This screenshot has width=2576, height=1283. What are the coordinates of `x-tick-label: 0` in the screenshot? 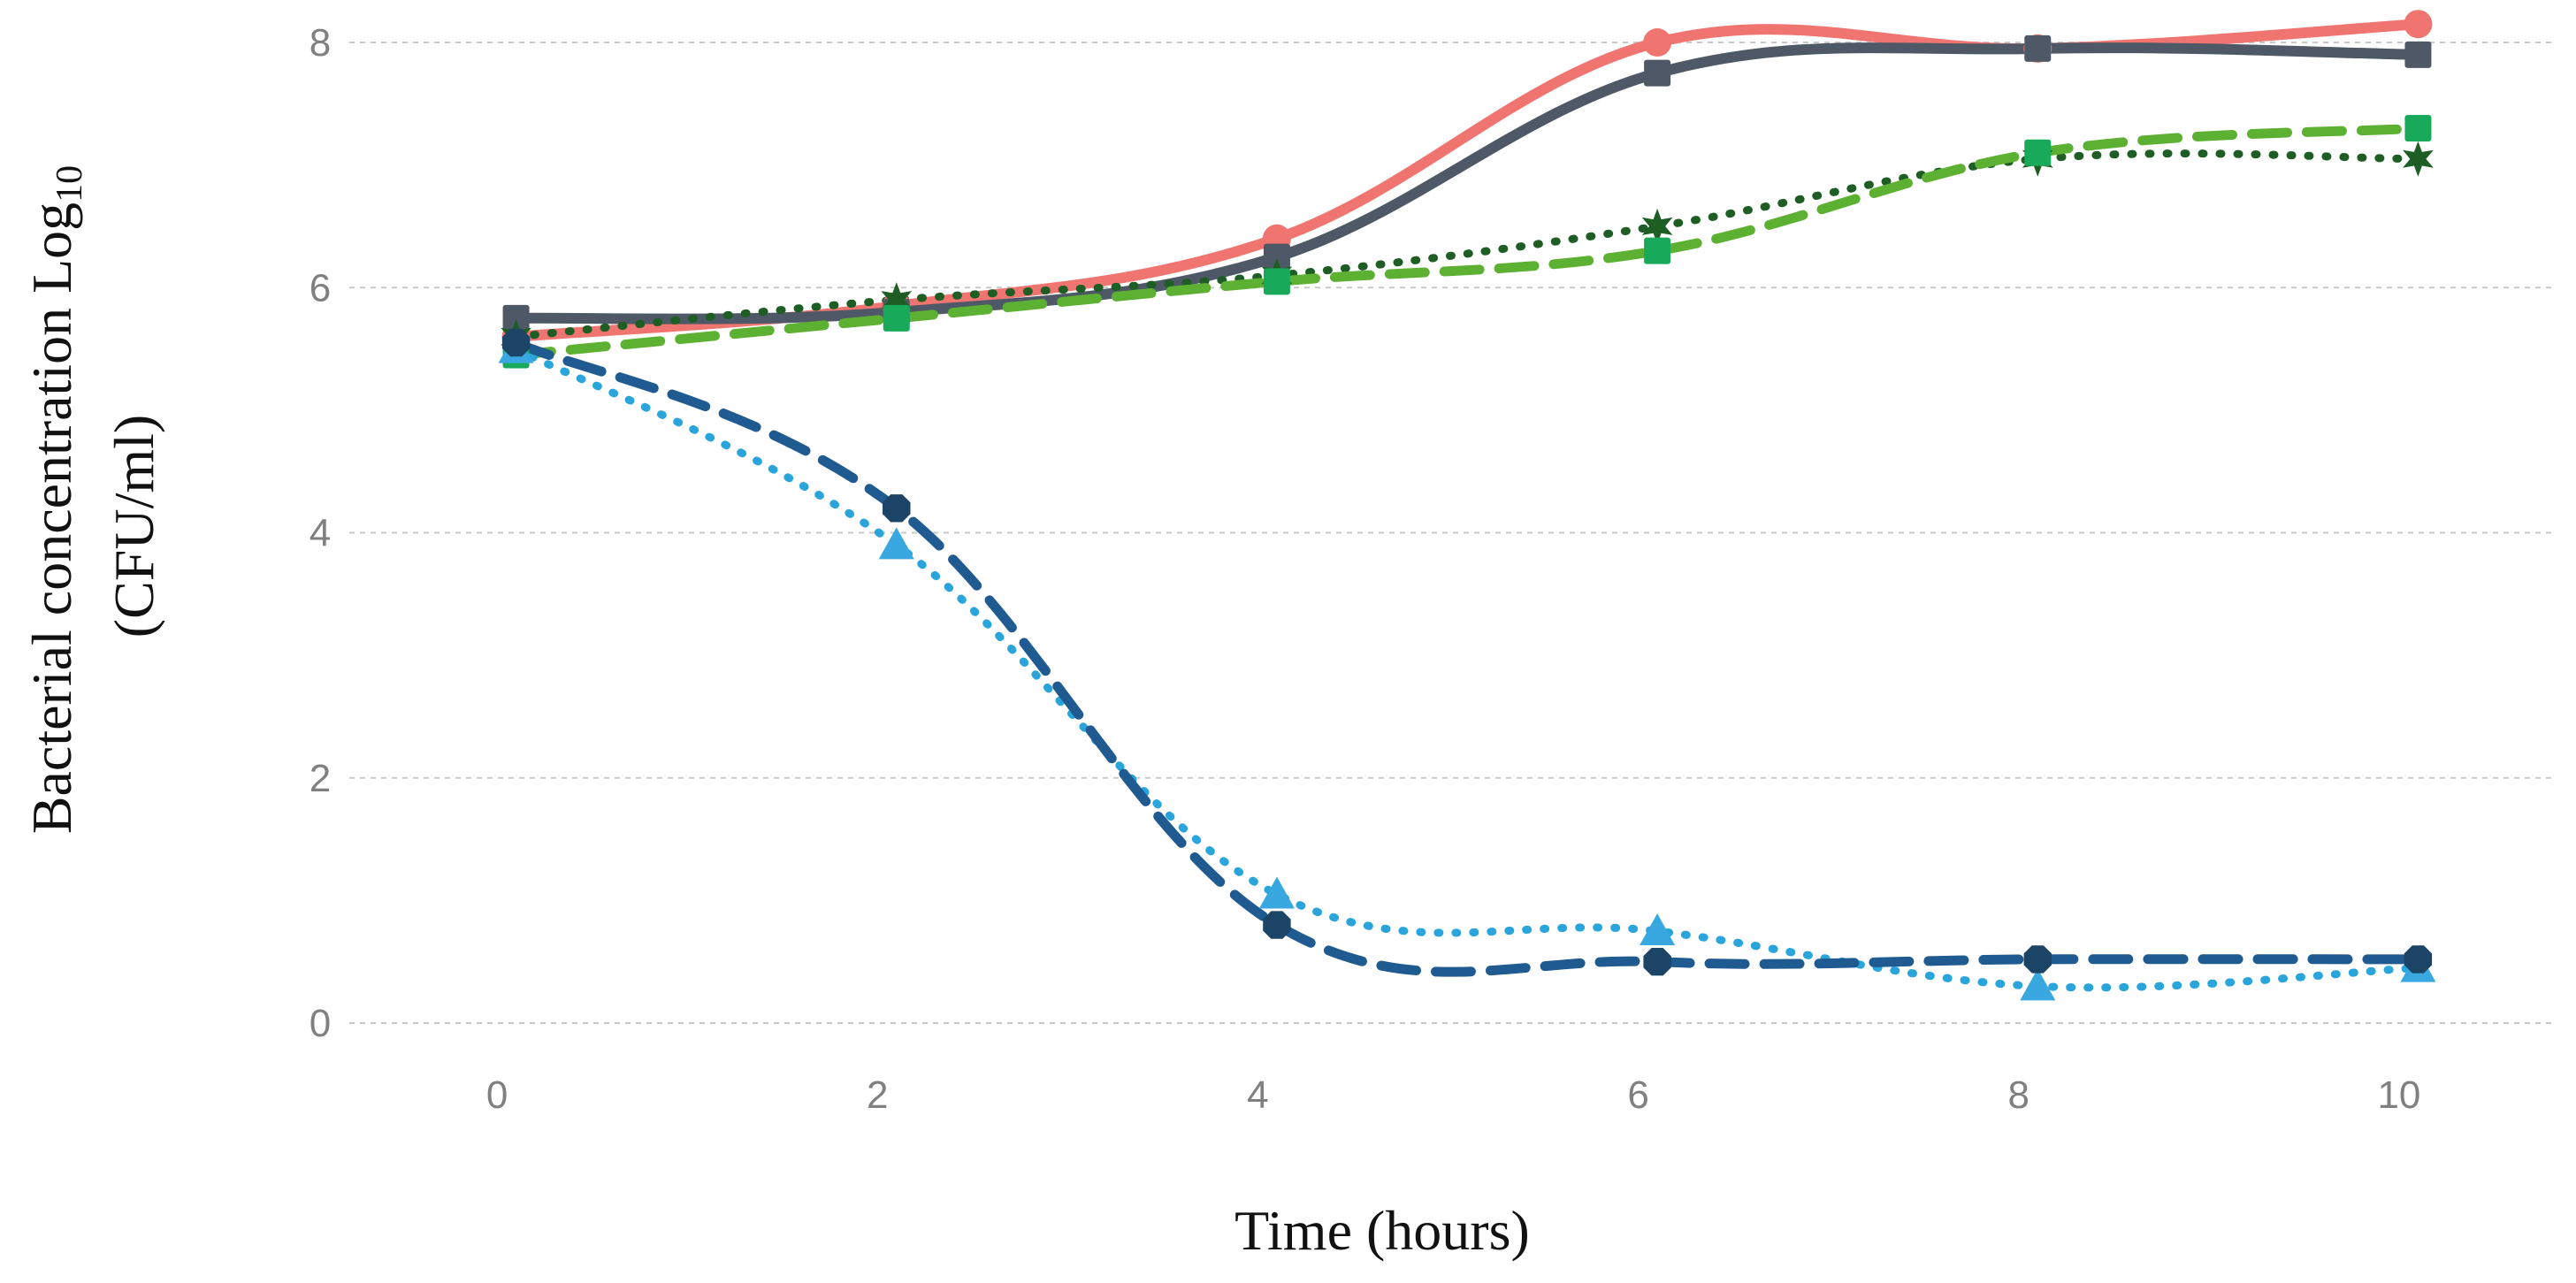 It's located at (497, 1095).